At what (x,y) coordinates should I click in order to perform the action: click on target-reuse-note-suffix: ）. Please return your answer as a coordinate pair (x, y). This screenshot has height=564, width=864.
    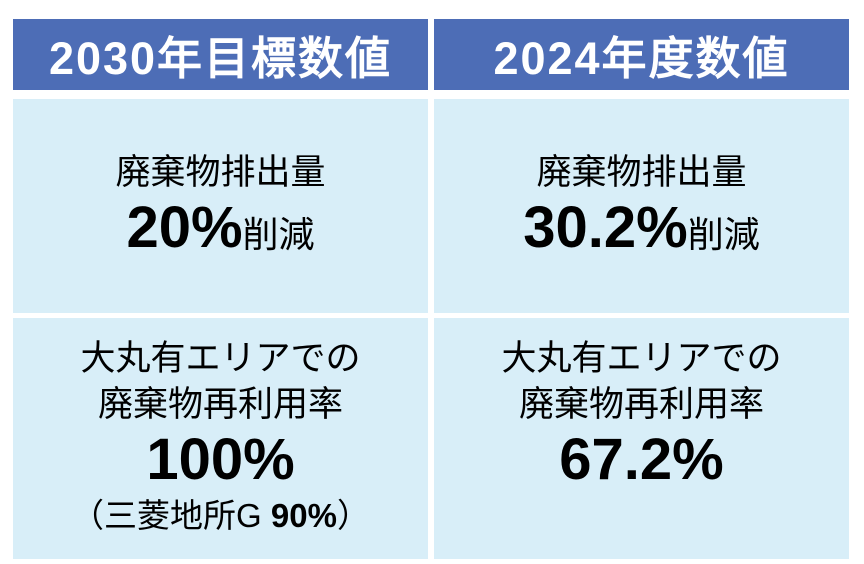
    Looking at the image, I should click on (353, 515).